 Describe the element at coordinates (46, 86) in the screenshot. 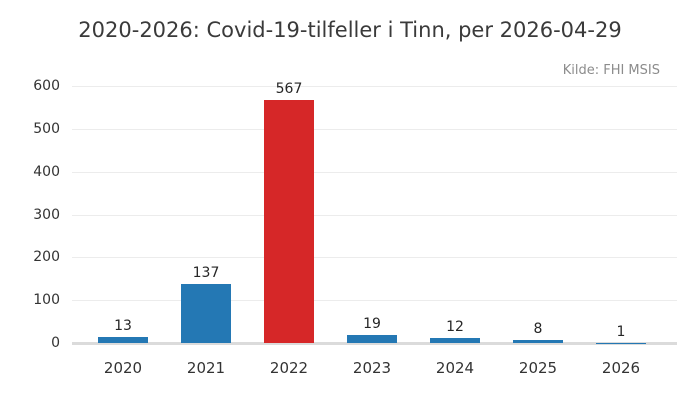

I see `y-tick-label-600: 600` at that location.